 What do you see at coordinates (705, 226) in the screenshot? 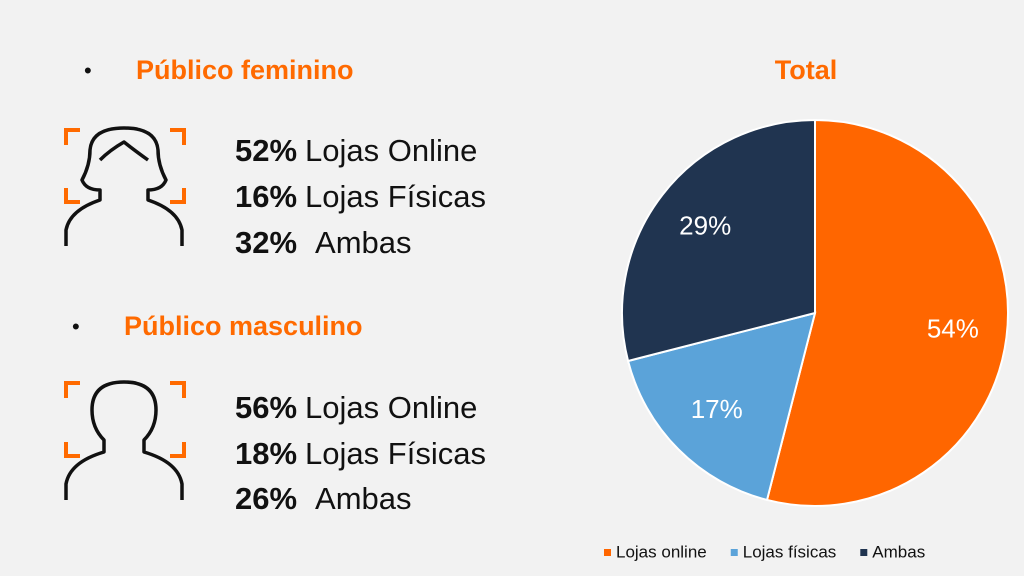
I see `data-label: 29%` at bounding box center [705, 226].